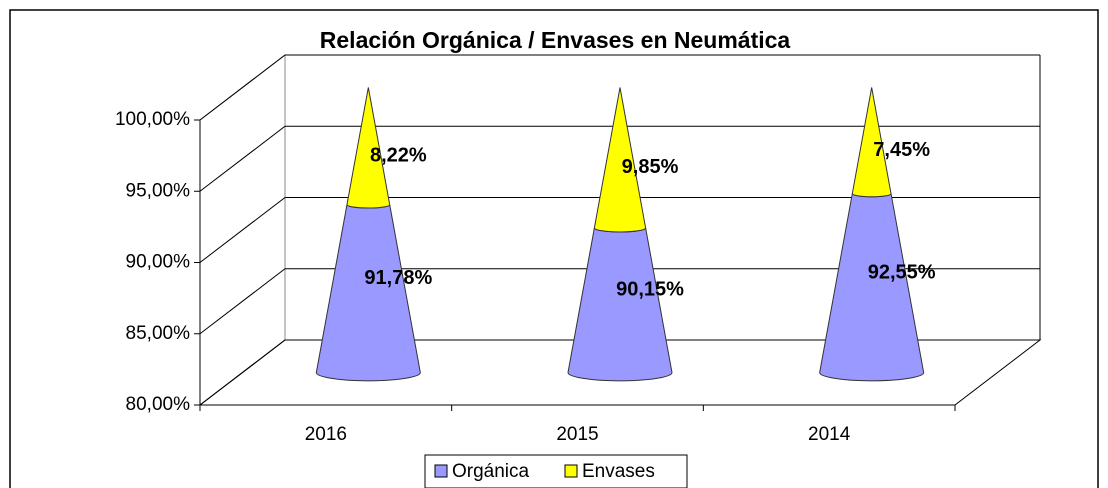  I want to click on legend-box, so click(556, 471).